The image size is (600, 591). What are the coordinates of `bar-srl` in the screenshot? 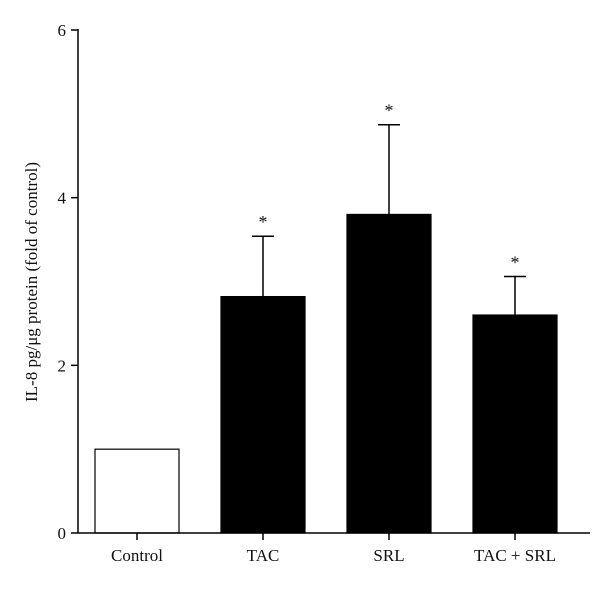 It's located at (389, 373).